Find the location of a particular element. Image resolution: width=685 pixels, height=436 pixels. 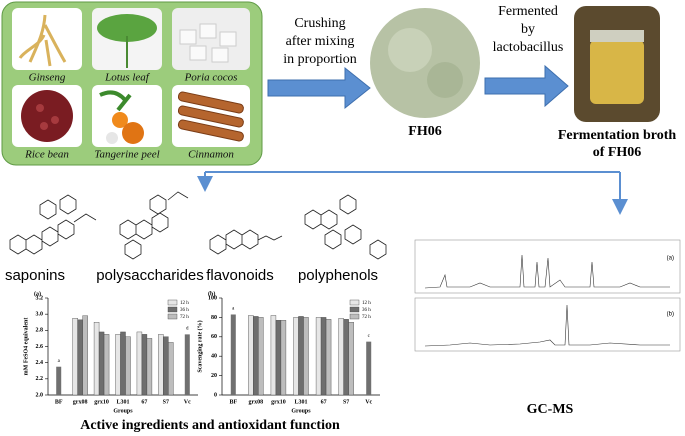

y-tick-label: 2.4 is located at coordinates (40, 363).